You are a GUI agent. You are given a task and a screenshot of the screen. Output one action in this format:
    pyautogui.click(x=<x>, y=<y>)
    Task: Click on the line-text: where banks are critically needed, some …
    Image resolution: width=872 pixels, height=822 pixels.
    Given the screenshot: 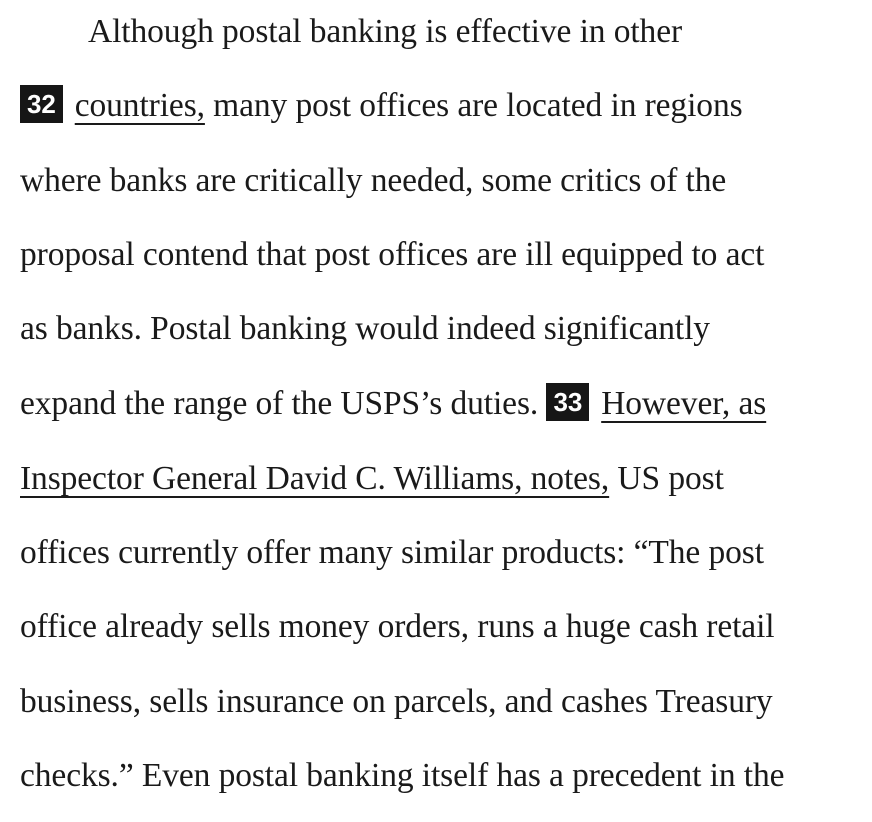 What is the action you would take?
    pyautogui.click(x=373, y=180)
    